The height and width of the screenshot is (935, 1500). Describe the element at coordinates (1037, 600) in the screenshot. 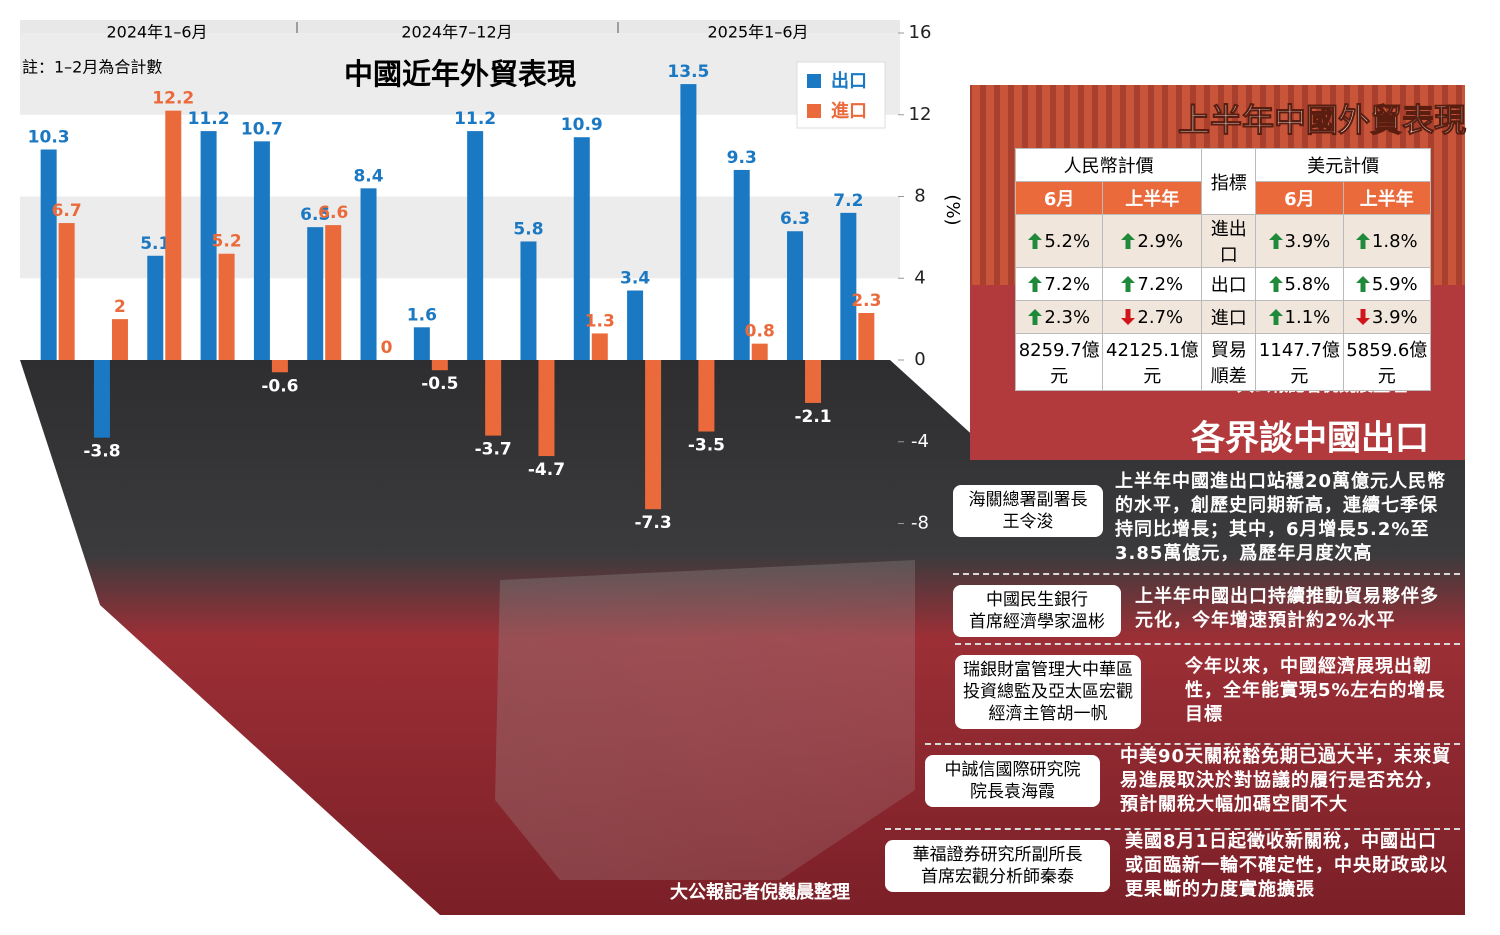

I see `speaker-line: 中國民生銀行` at that location.